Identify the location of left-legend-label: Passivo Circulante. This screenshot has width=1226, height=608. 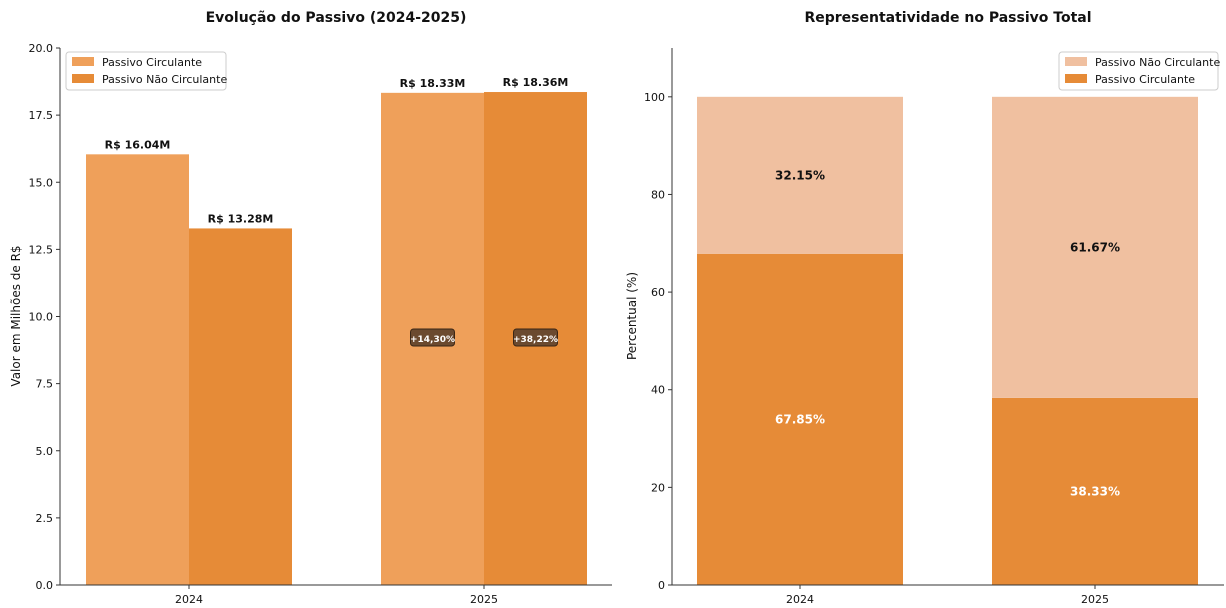
(152, 62).